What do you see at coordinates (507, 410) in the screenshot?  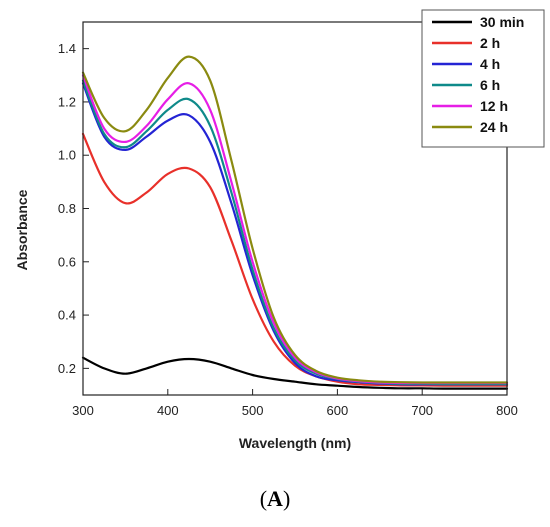 I see `x-tick-label: 800` at bounding box center [507, 410].